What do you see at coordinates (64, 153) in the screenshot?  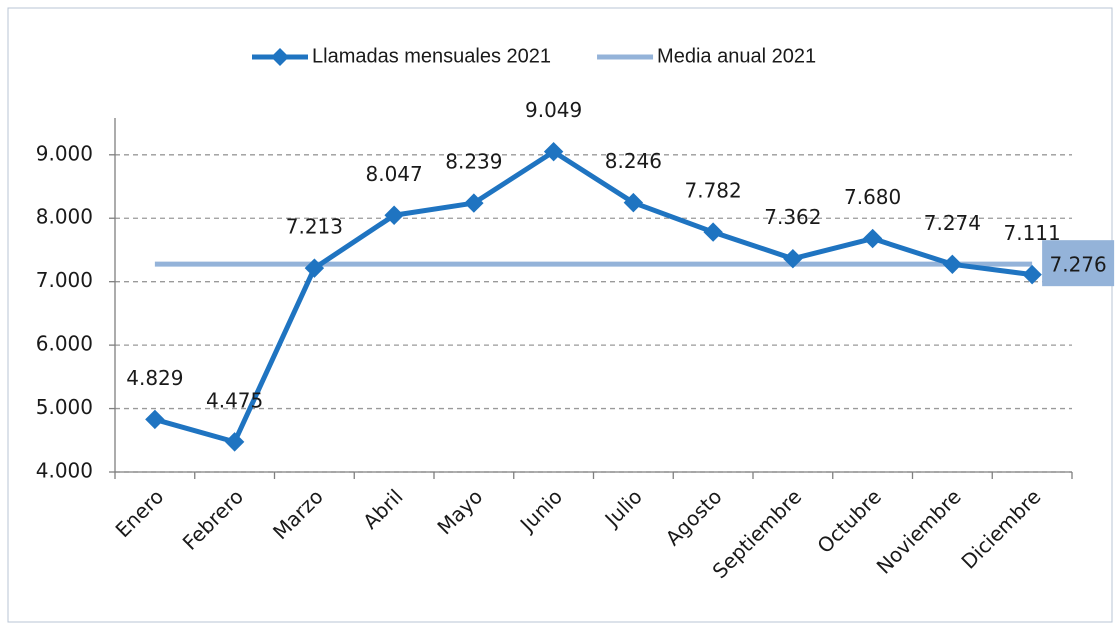 I see `y-tick-label: 9.000` at bounding box center [64, 153].